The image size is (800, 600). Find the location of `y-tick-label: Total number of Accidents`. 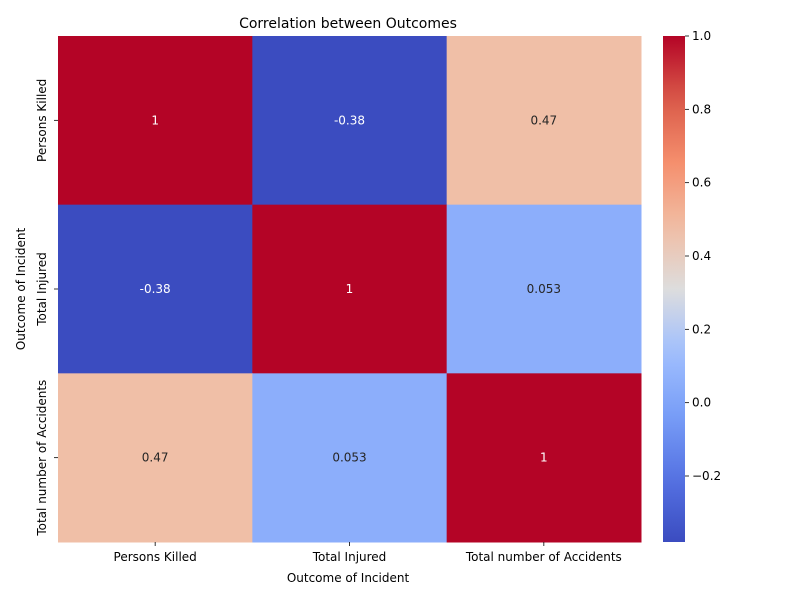

y-tick-label: Total number of Accidents is located at coordinates (42, 458).